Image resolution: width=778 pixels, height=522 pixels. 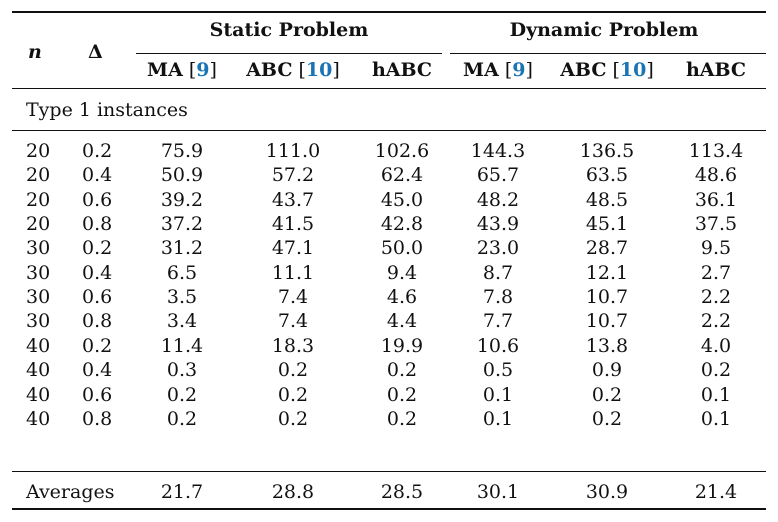 I want to click on cell-value: 42.8, so click(x=402, y=224).